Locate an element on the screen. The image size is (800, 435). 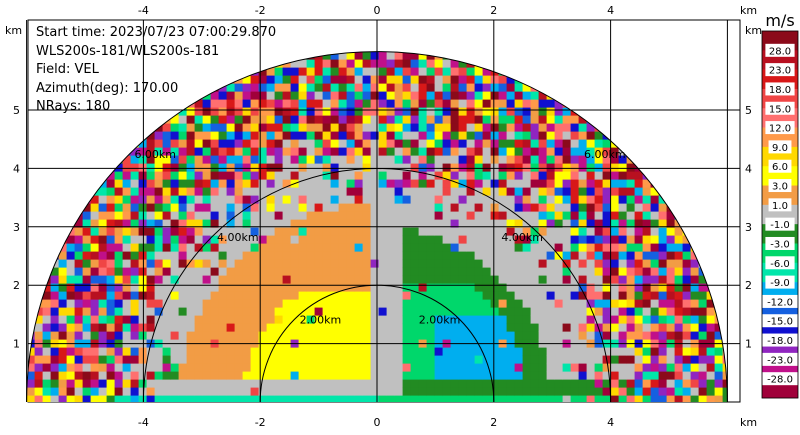
colorbar-label: 18.0 is located at coordinates (780, 90).